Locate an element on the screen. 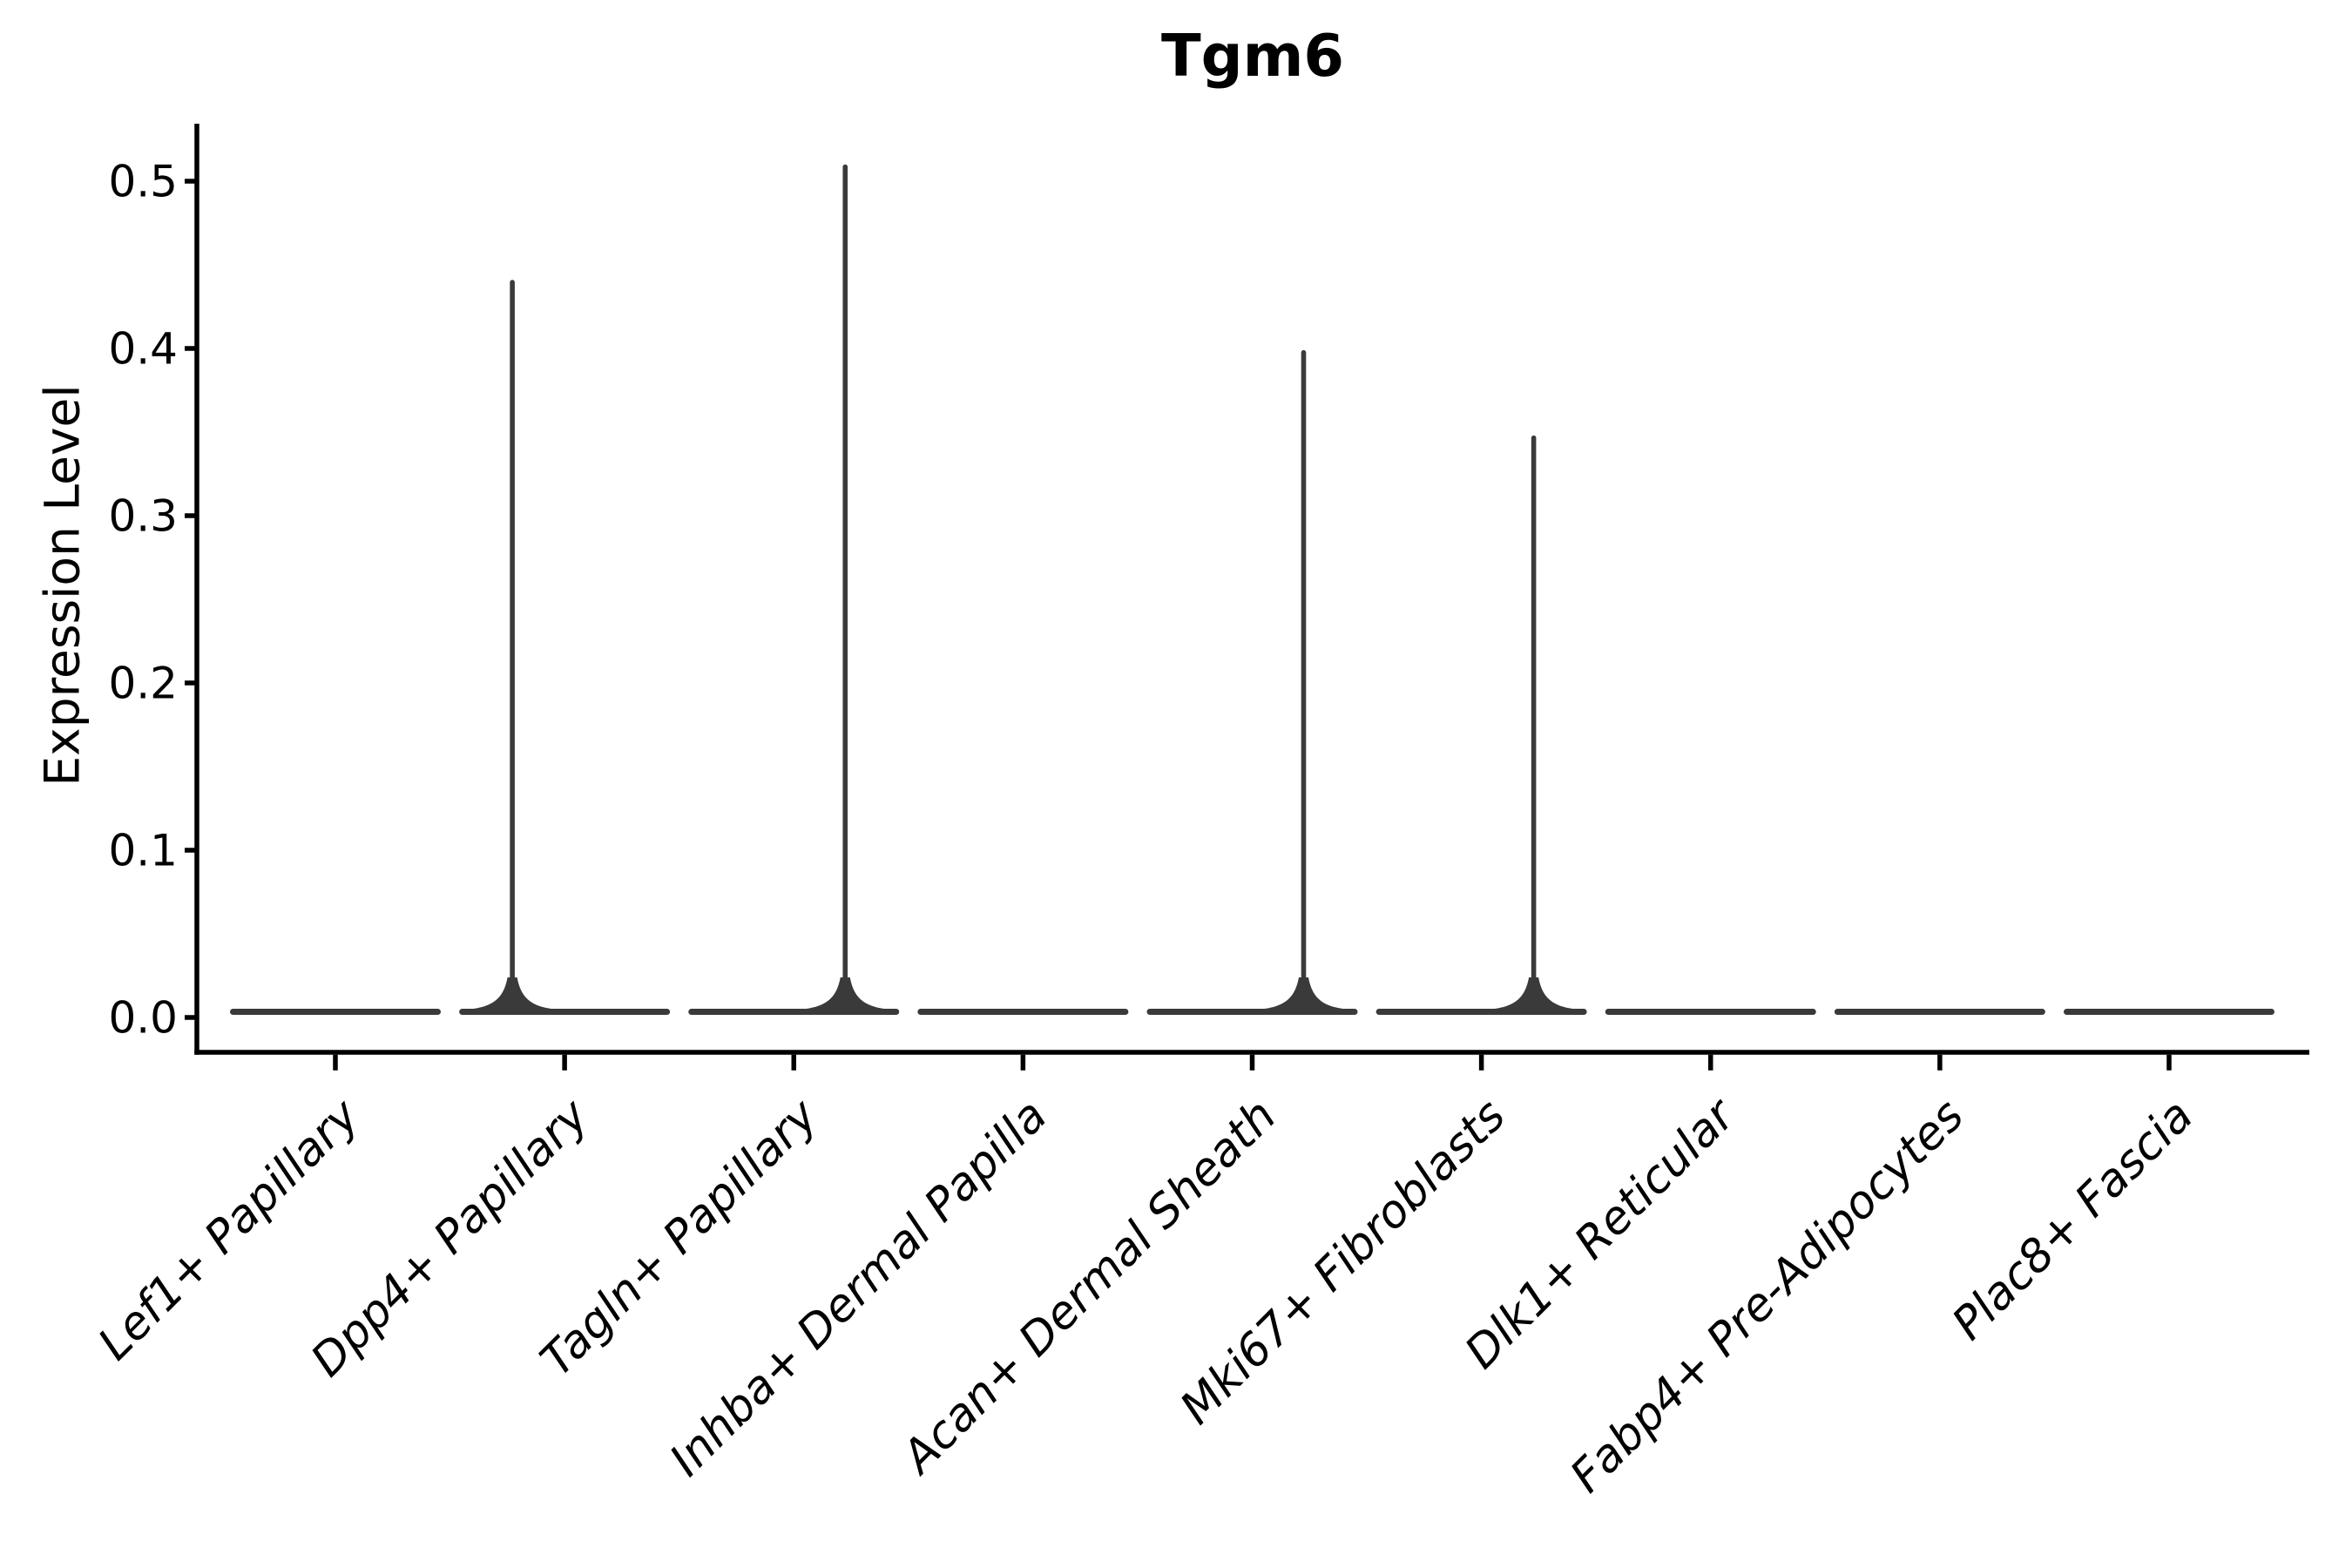 Image resolution: width=2352 pixels, height=1568 pixels. x-tick-label: Plac8+ Fascia is located at coordinates (2073, 1220).